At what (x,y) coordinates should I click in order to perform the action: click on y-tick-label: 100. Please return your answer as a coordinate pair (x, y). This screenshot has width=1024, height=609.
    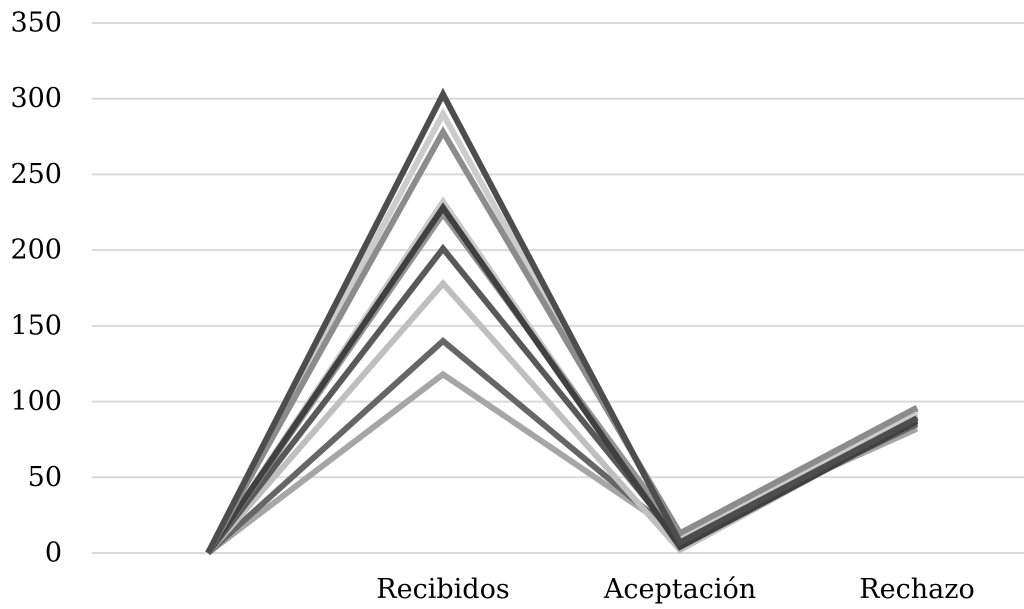
    Looking at the image, I should click on (36, 401).